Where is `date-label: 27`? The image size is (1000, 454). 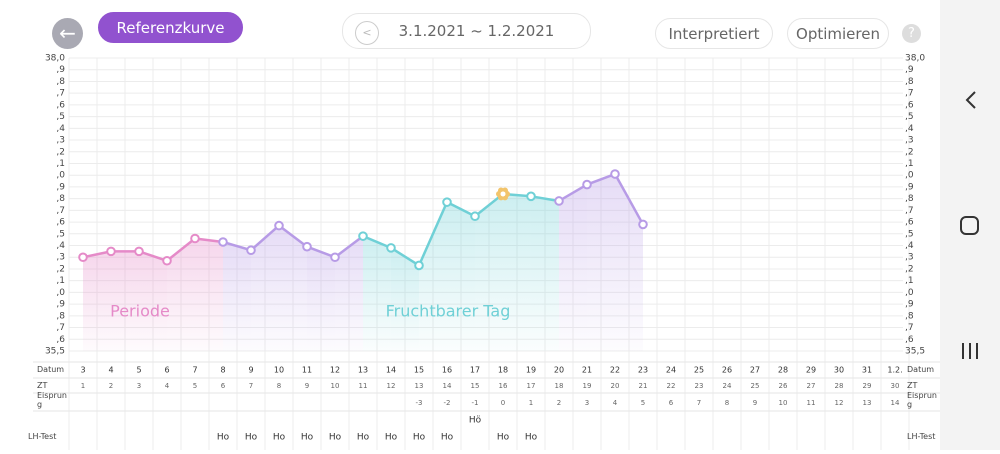
date-label: 27 is located at coordinates (755, 370).